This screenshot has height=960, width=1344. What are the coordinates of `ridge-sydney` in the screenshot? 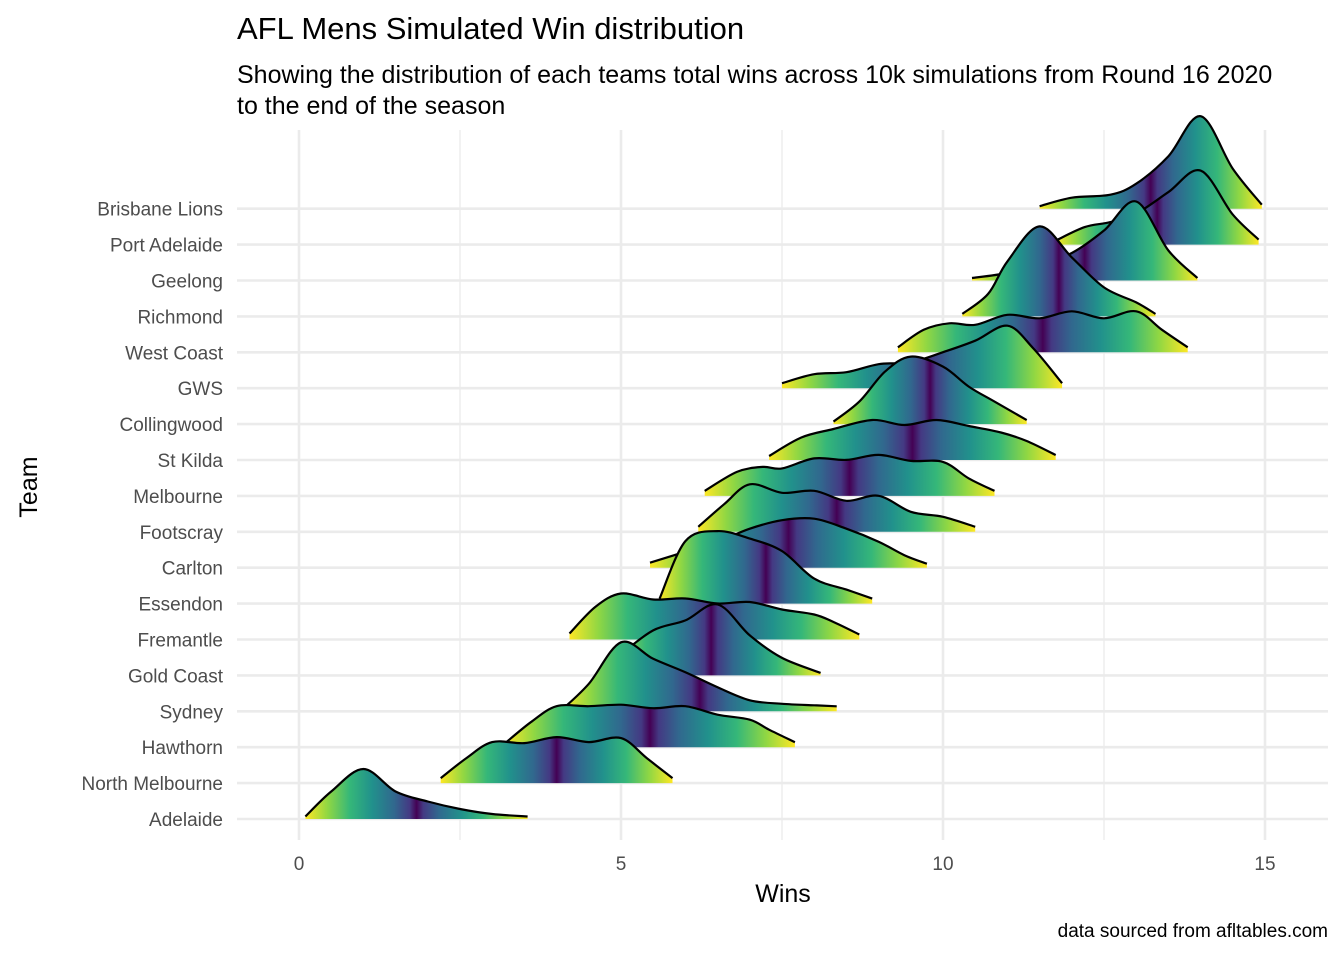 It's located at (699, 676).